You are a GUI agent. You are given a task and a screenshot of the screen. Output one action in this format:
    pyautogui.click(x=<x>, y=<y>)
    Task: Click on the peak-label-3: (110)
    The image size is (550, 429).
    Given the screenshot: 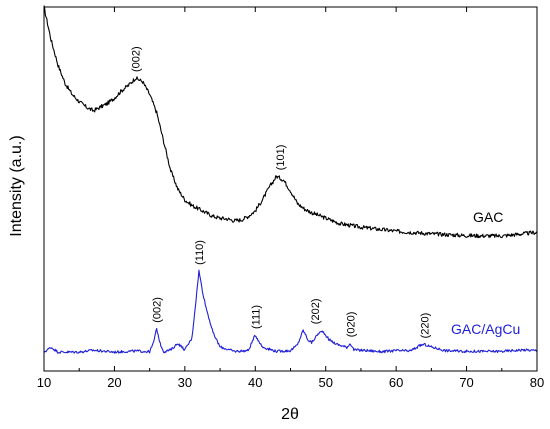 What is the action you would take?
    pyautogui.click(x=200, y=252)
    